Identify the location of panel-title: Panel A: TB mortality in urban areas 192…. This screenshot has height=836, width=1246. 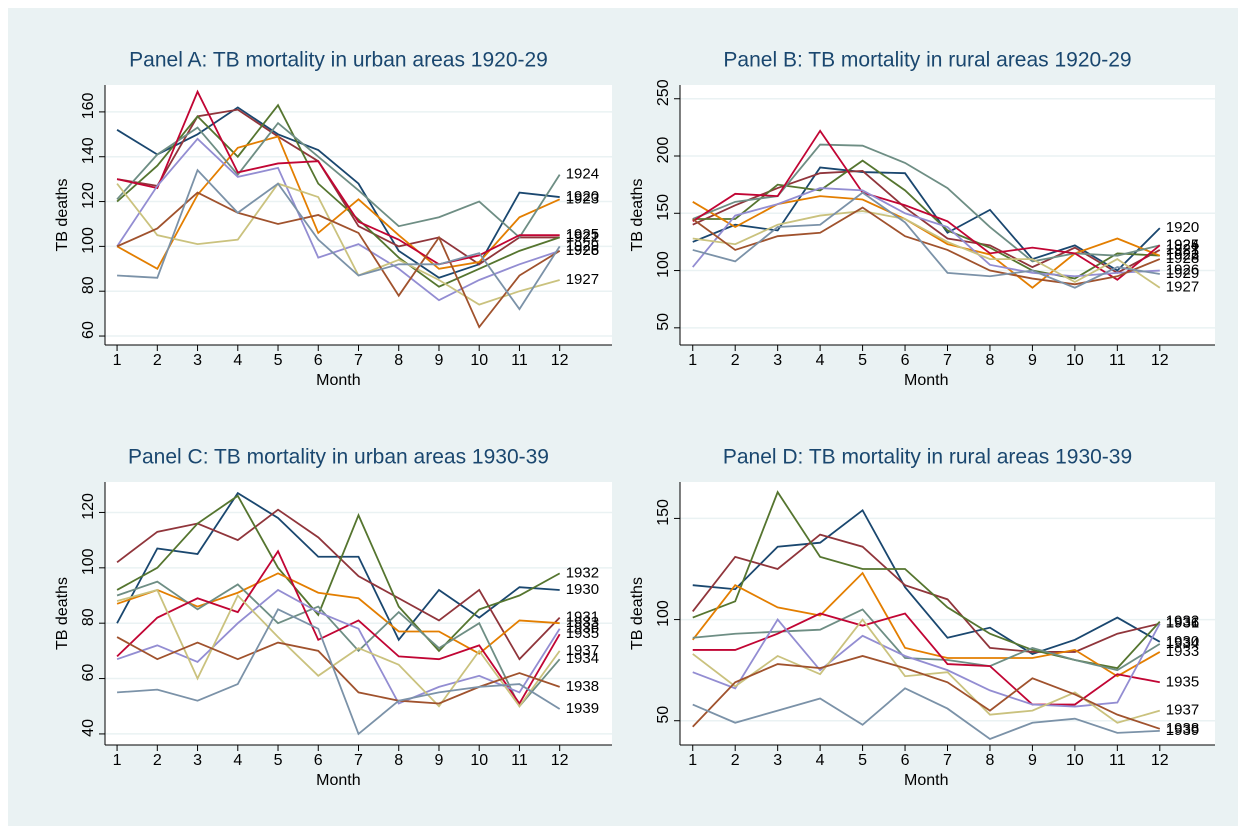
(338, 60).